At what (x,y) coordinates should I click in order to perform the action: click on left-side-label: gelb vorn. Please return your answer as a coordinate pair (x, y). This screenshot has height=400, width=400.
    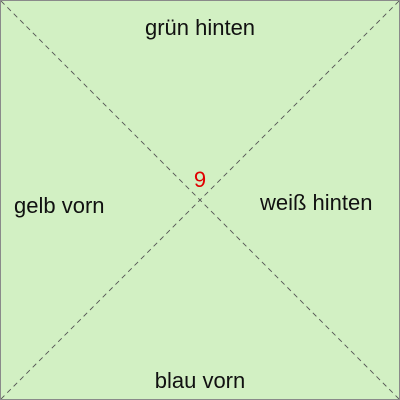
    Looking at the image, I should click on (59, 205).